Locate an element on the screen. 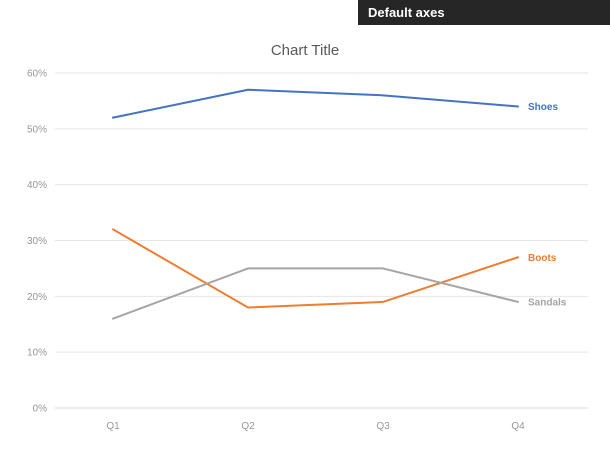  header-tag: Default axes is located at coordinates (484, 12).